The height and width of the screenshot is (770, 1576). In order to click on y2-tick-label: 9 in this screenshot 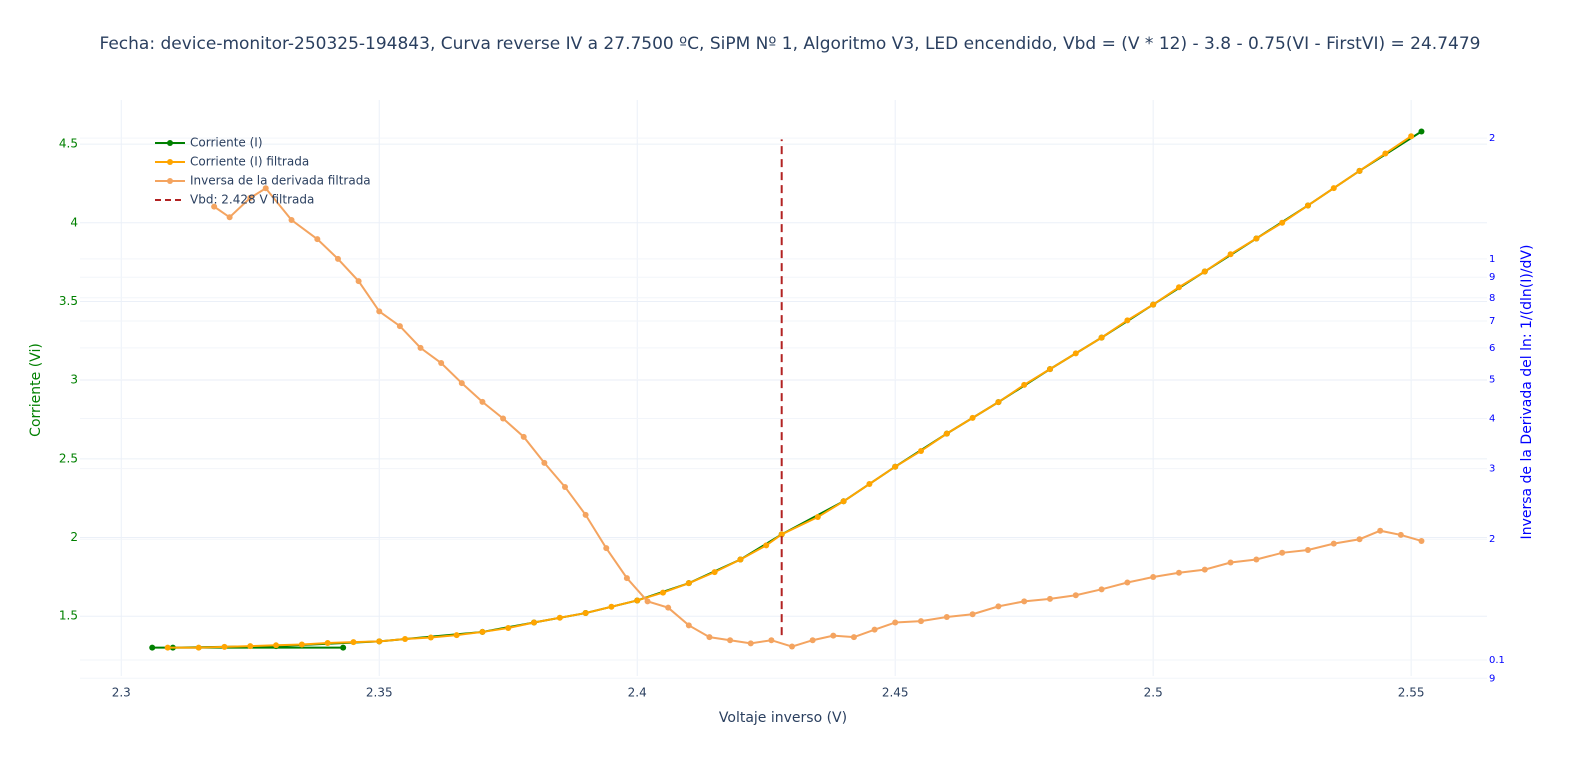, I will do `click(1492, 277)`.